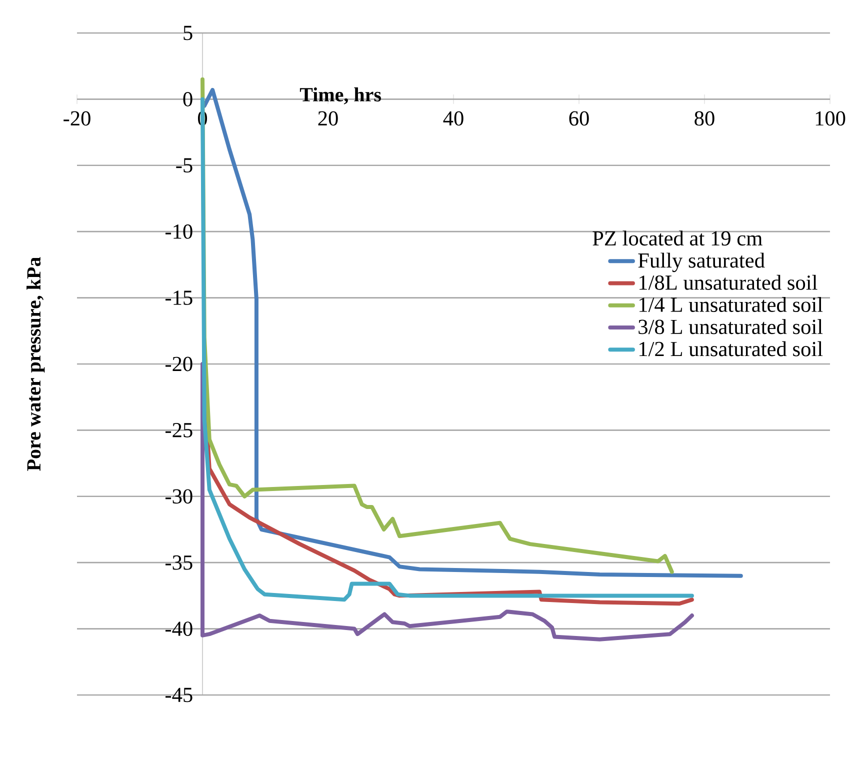 Image resolution: width=865 pixels, height=760 pixels. Describe the element at coordinates (579, 118) in the screenshot. I see `x-tick-label: 60` at that location.